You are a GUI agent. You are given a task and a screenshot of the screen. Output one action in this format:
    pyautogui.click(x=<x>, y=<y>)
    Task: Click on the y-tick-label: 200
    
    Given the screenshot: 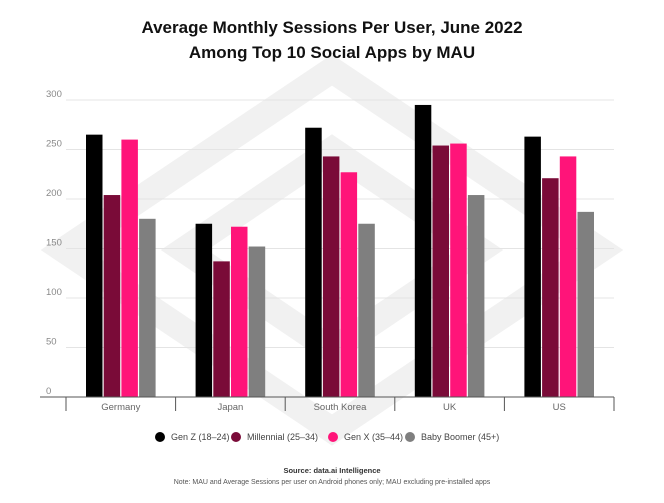 What is the action you would take?
    pyautogui.click(x=54, y=193)
    